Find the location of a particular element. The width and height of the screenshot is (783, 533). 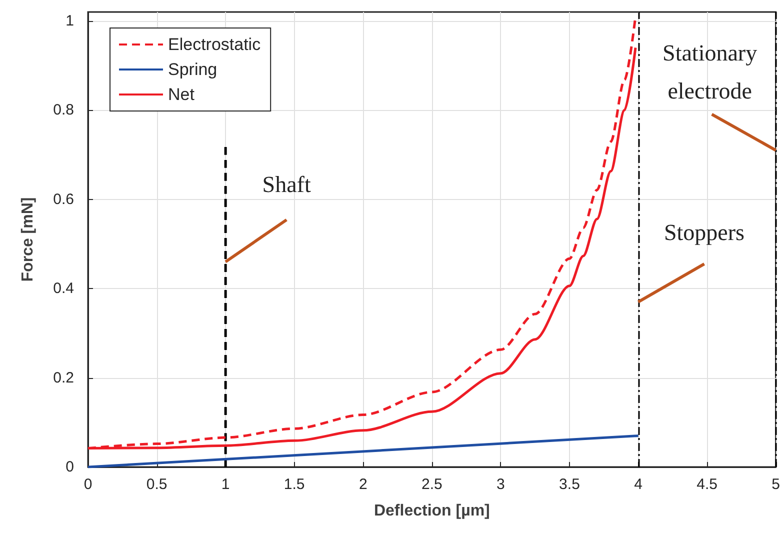

legend-label: Electrostatic is located at coordinates (215, 44).